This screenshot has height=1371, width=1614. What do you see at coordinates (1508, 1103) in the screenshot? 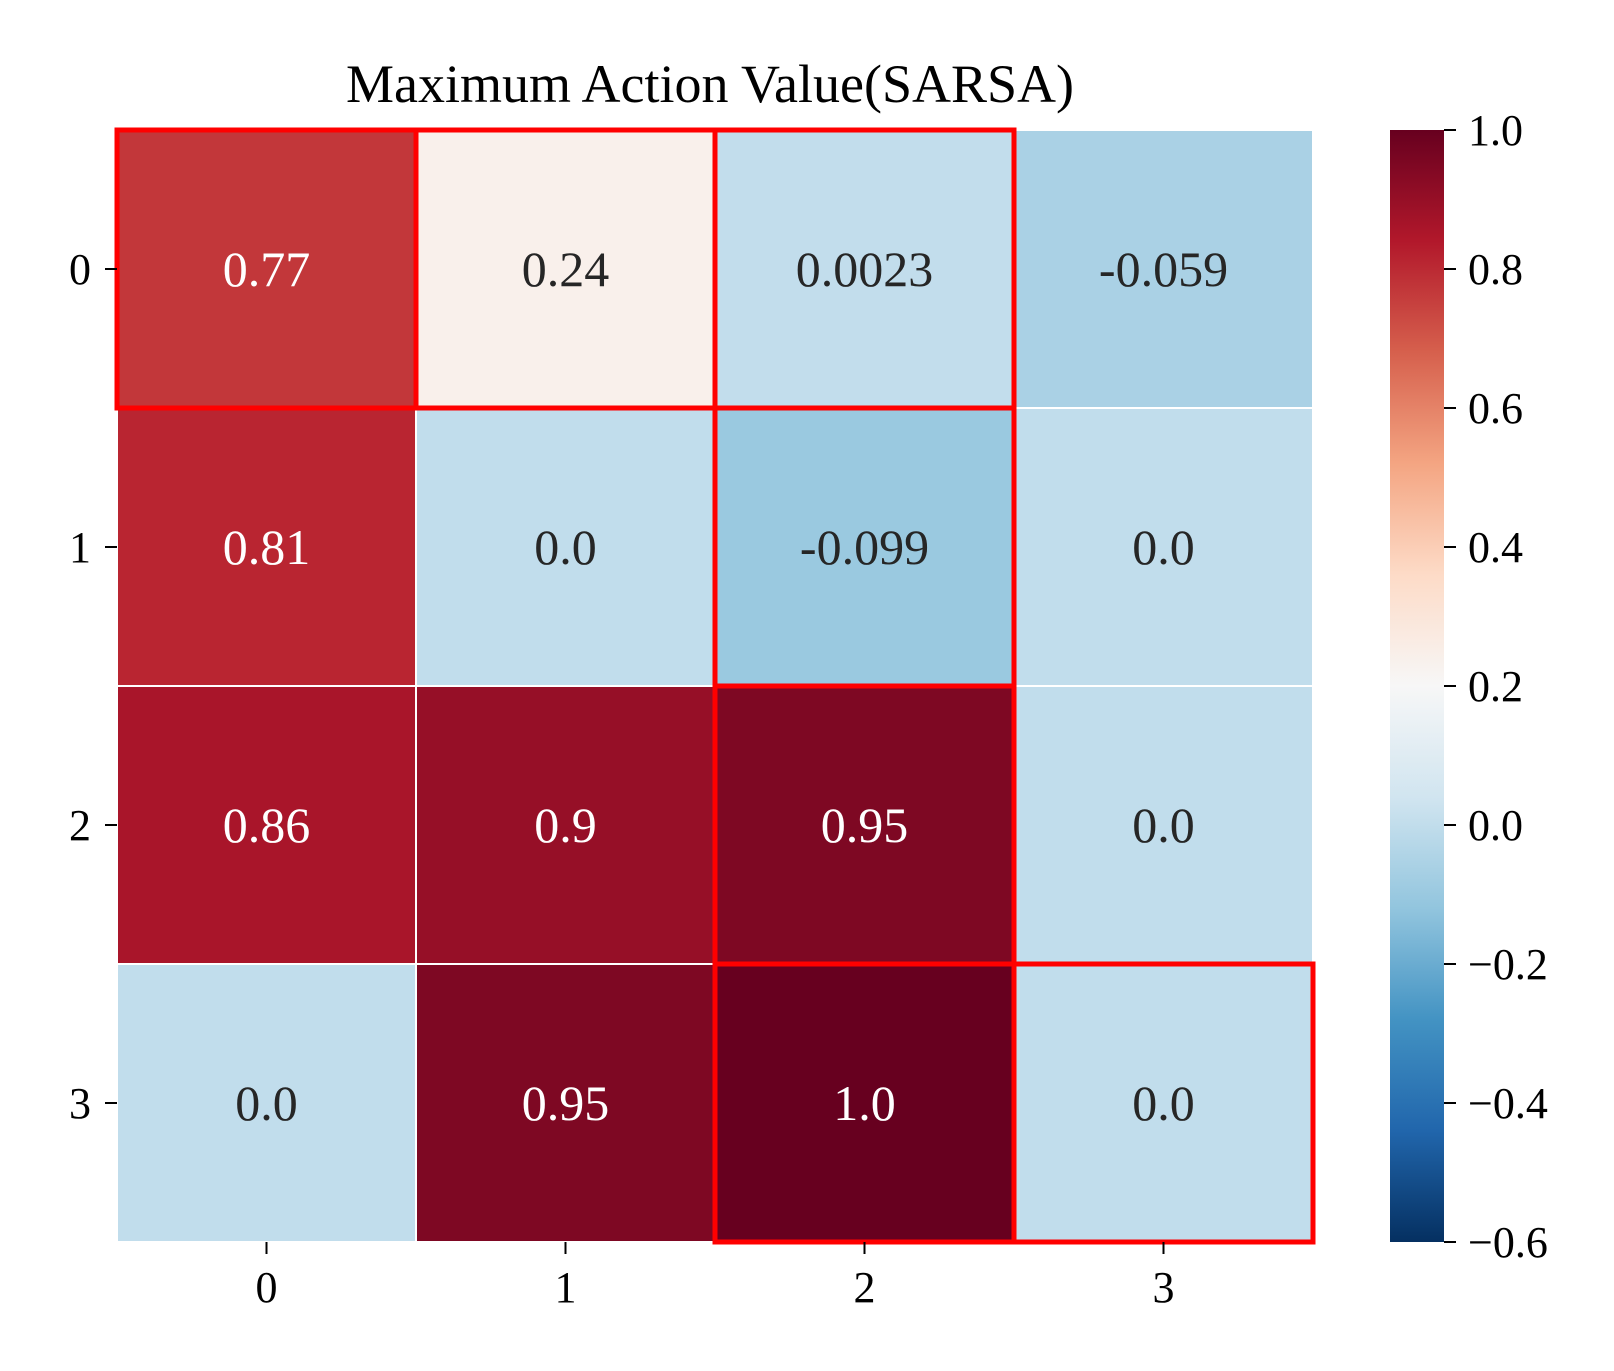
I see `colorbar-tick-label-7: −0.4` at bounding box center [1508, 1103].